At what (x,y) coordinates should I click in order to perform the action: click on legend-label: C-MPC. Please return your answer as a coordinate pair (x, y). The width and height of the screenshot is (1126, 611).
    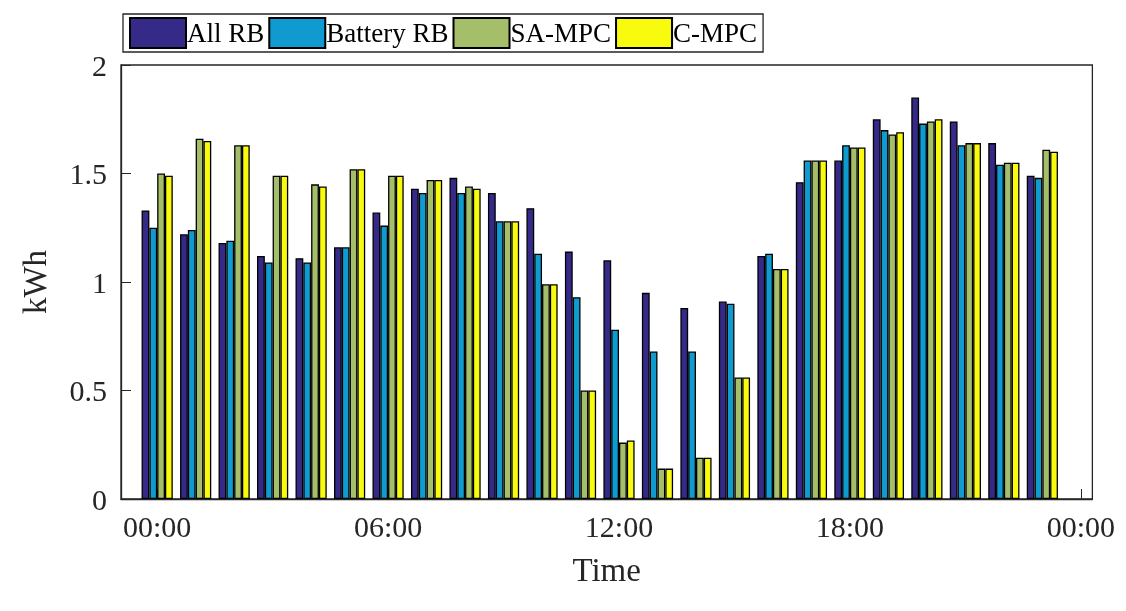
    Looking at the image, I should click on (715, 33).